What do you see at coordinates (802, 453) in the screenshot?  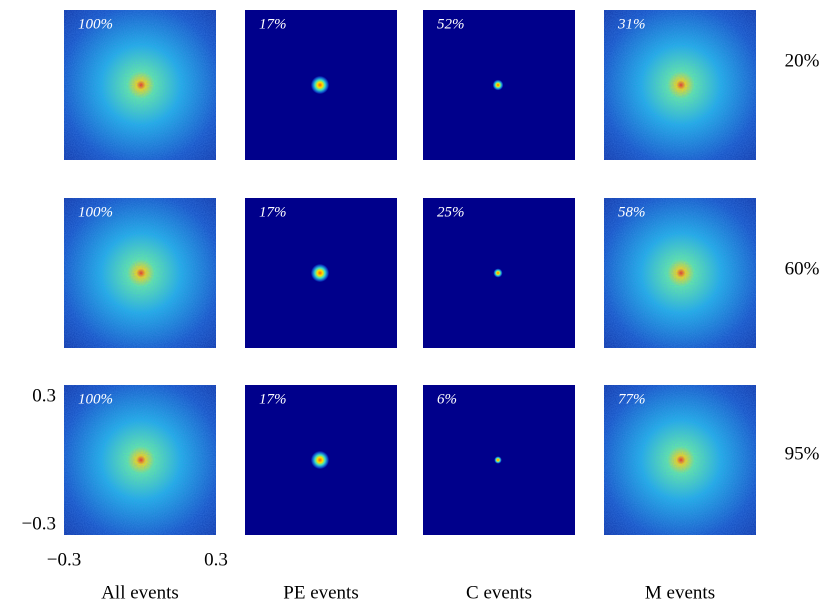 I see `row-label: 95%` at bounding box center [802, 453].